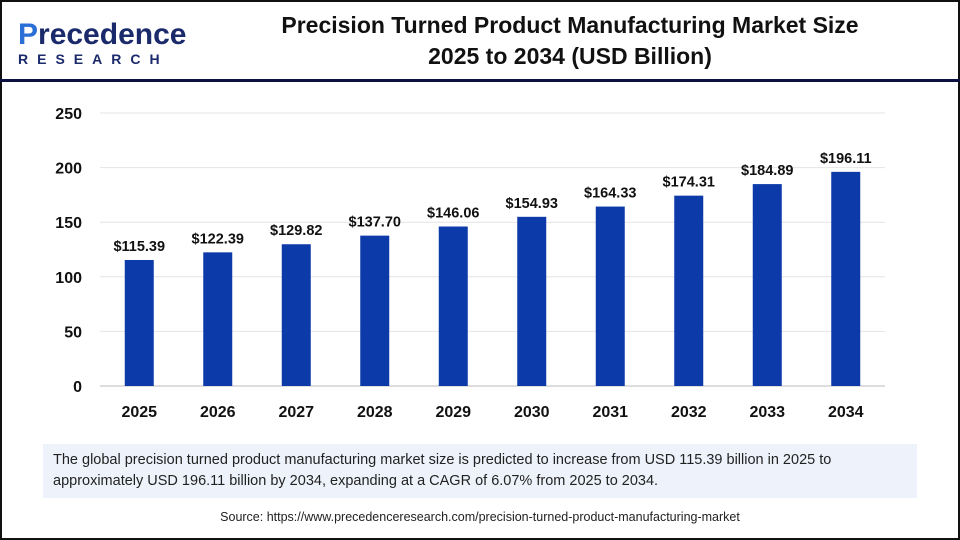  Describe the element at coordinates (296, 412) in the screenshot. I see `x-tick-label: 2027` at that location.